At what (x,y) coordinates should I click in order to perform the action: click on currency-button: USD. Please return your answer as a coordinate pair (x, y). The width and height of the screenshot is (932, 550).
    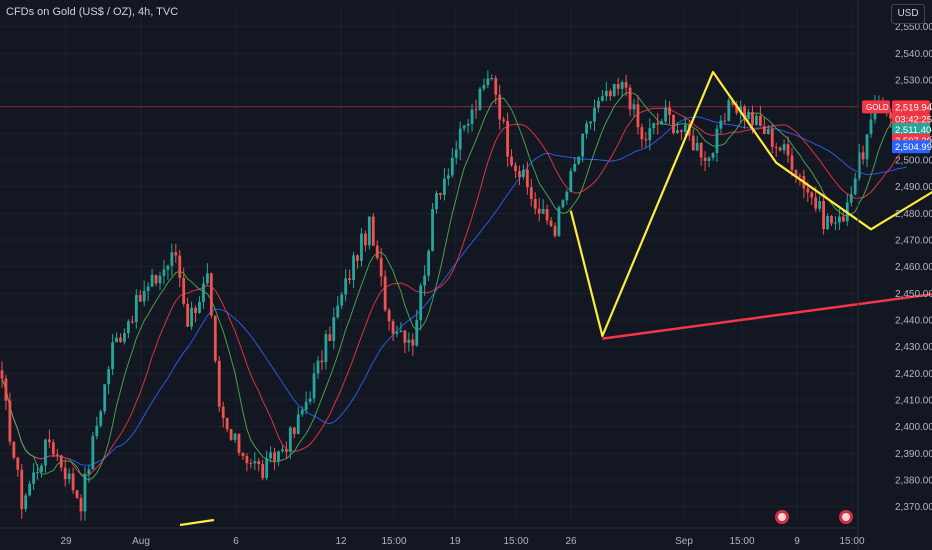
    Looking at the image, I should click on (908, 14).